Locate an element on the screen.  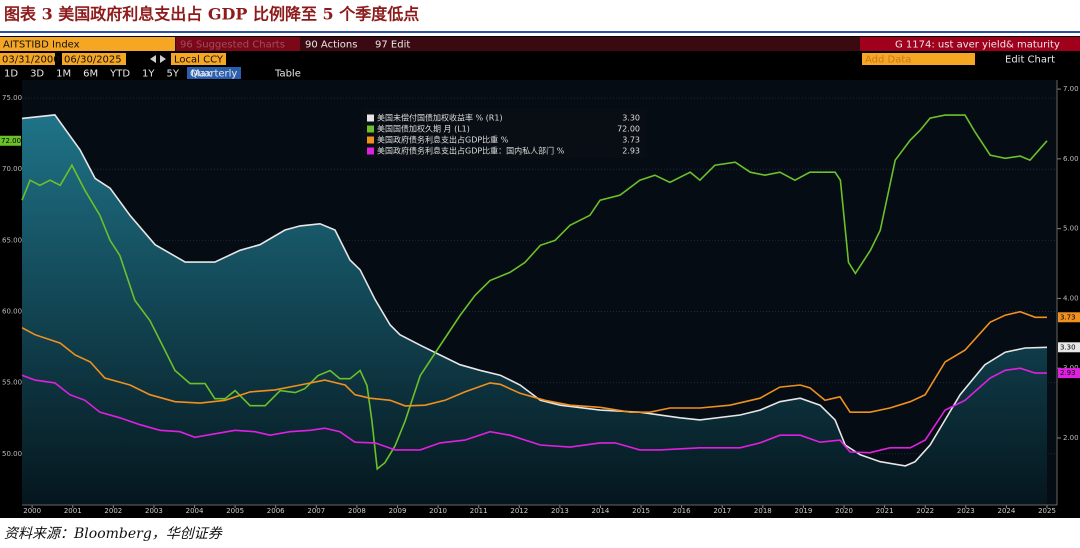
last-value-tag-label: 3.73 is located at coordinates (1068, 317).